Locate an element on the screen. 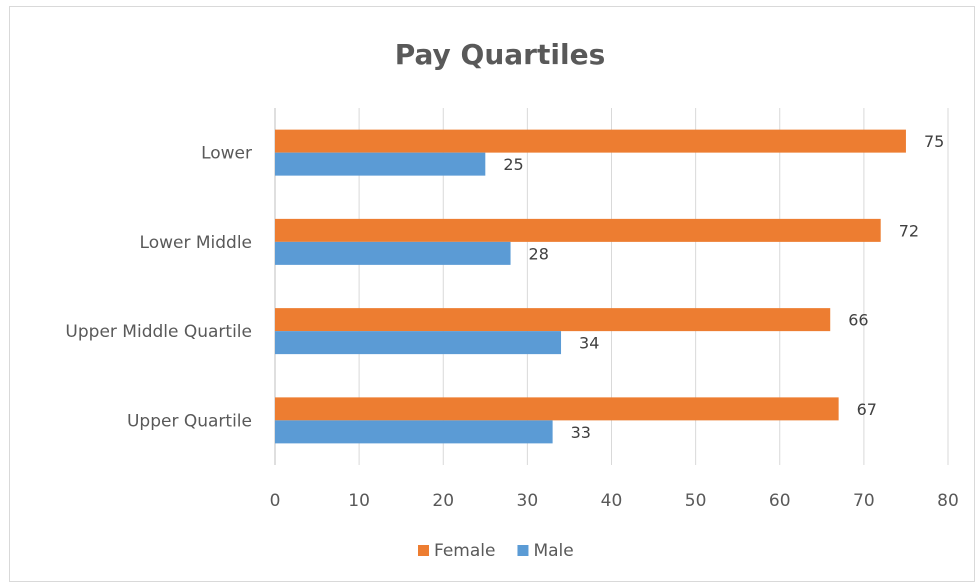  category-label: Lower Middle is located at coordinates (196, 243).